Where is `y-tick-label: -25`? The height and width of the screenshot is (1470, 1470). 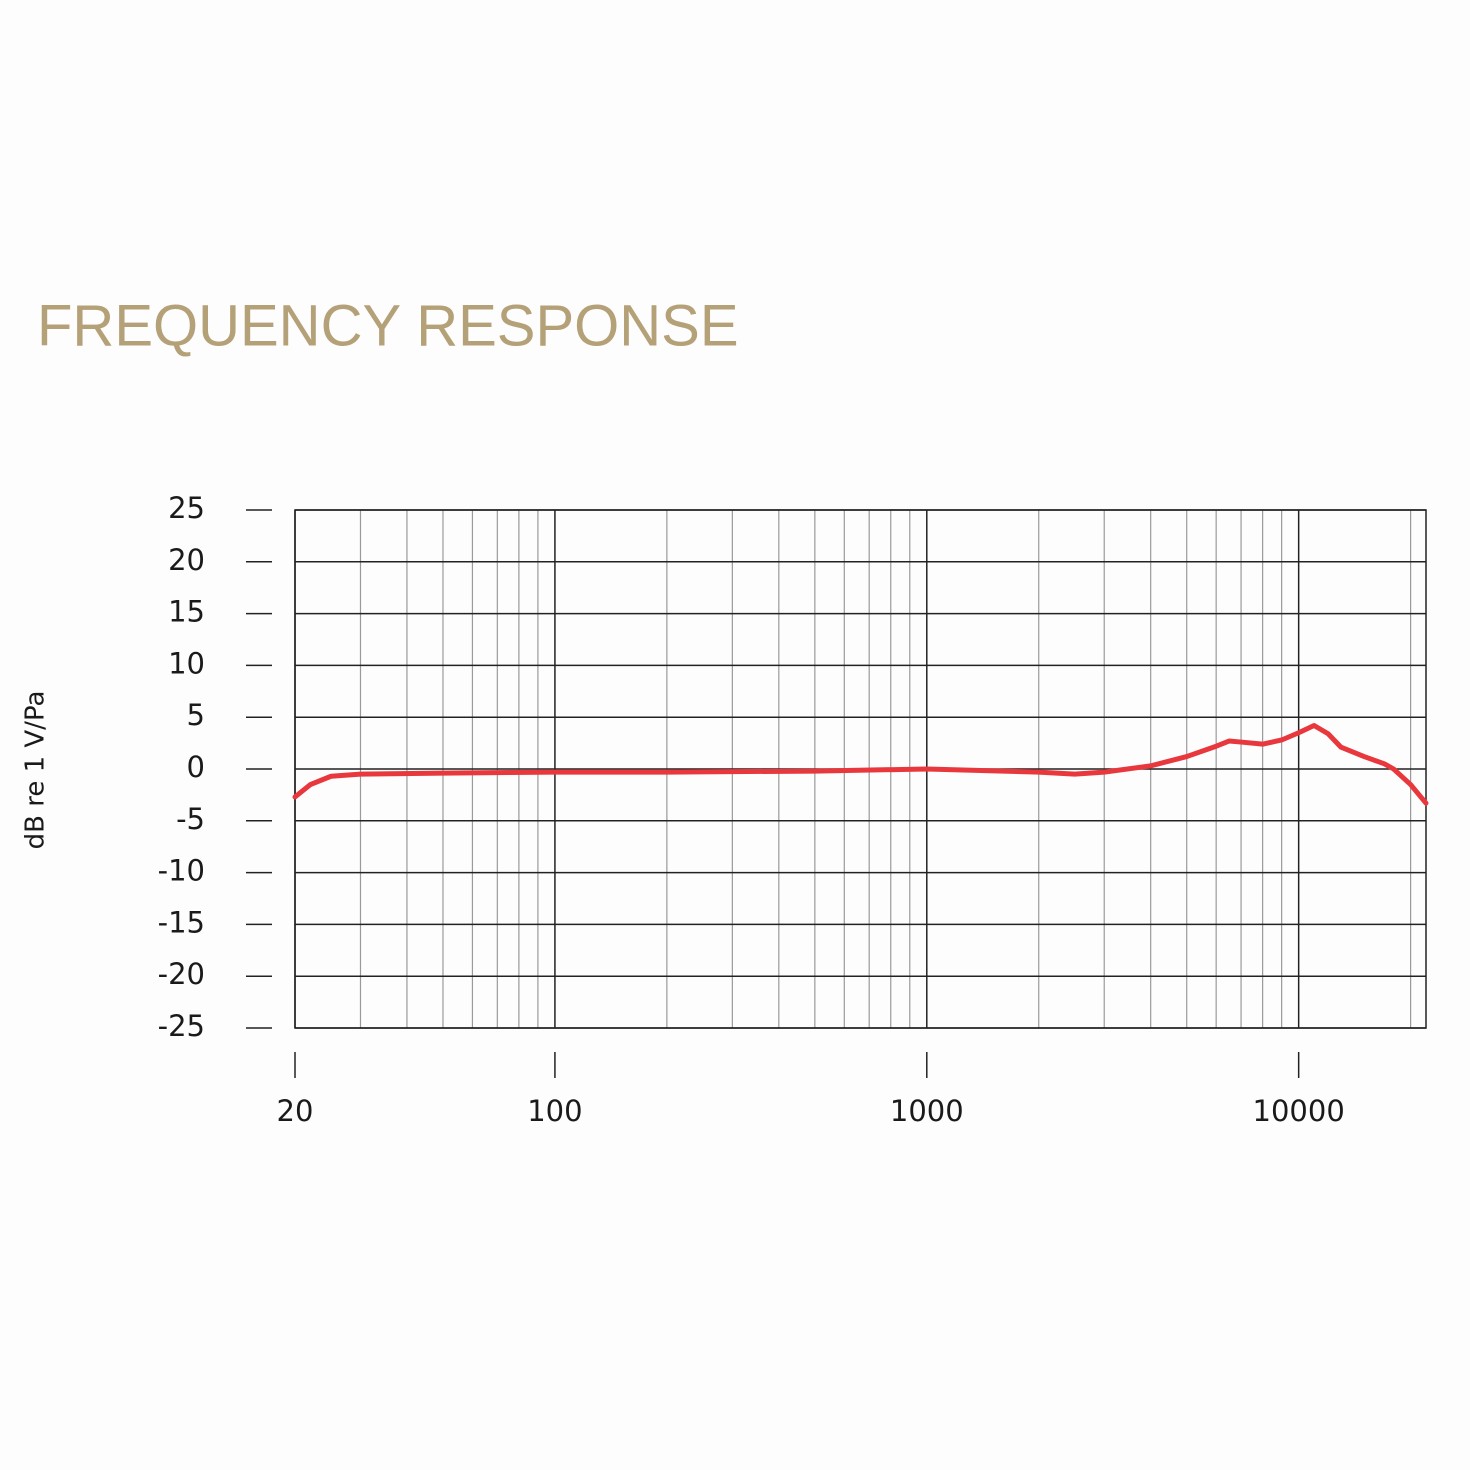 y-tick-label: -25 is located at coordinates (181, 1026).